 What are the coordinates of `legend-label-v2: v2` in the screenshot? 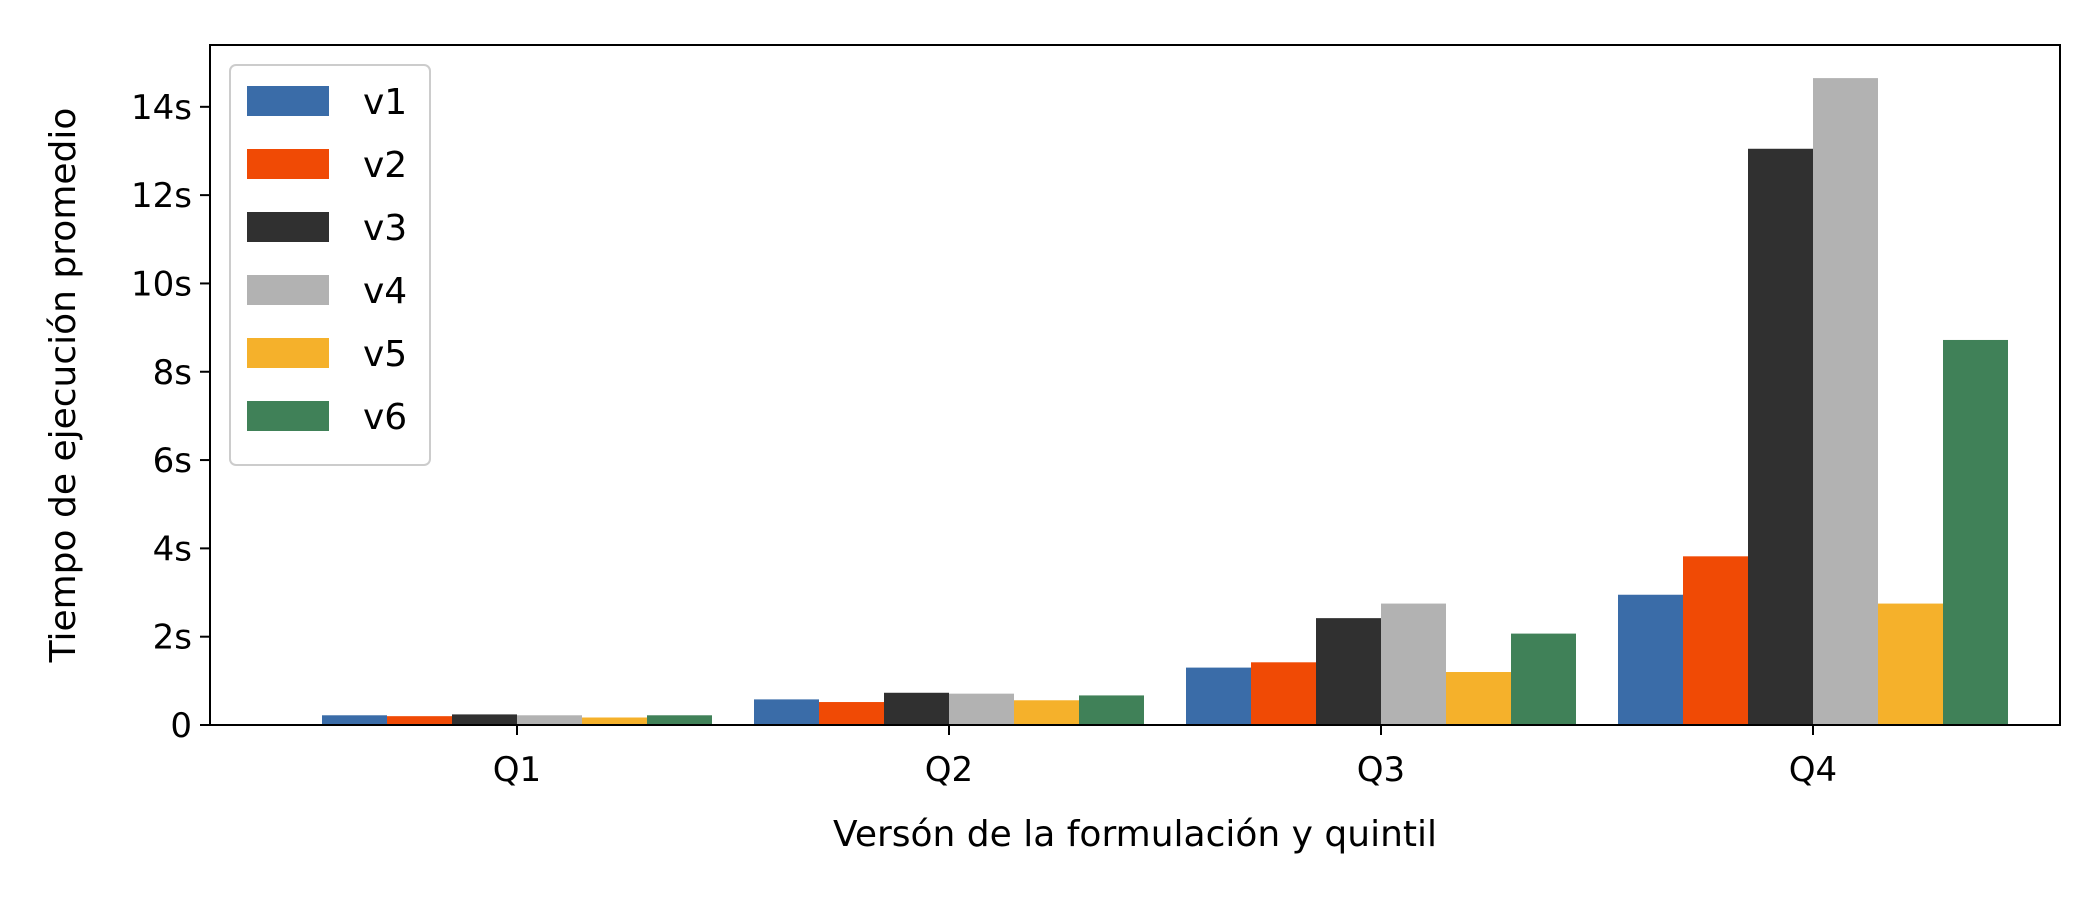 It's located at (385, 165).